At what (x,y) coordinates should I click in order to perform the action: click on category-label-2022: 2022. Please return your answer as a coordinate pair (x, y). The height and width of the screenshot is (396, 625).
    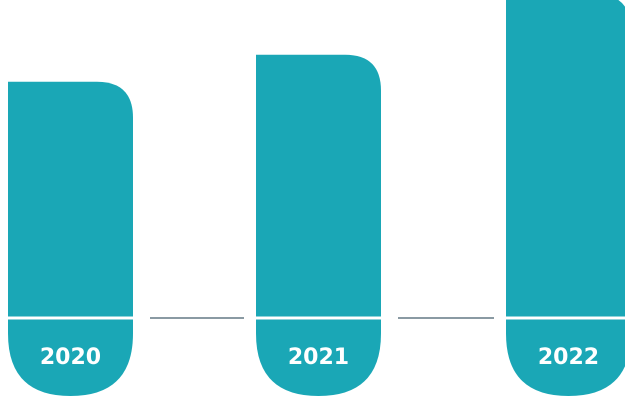
    Looking at the image, I should click on (568, 357).